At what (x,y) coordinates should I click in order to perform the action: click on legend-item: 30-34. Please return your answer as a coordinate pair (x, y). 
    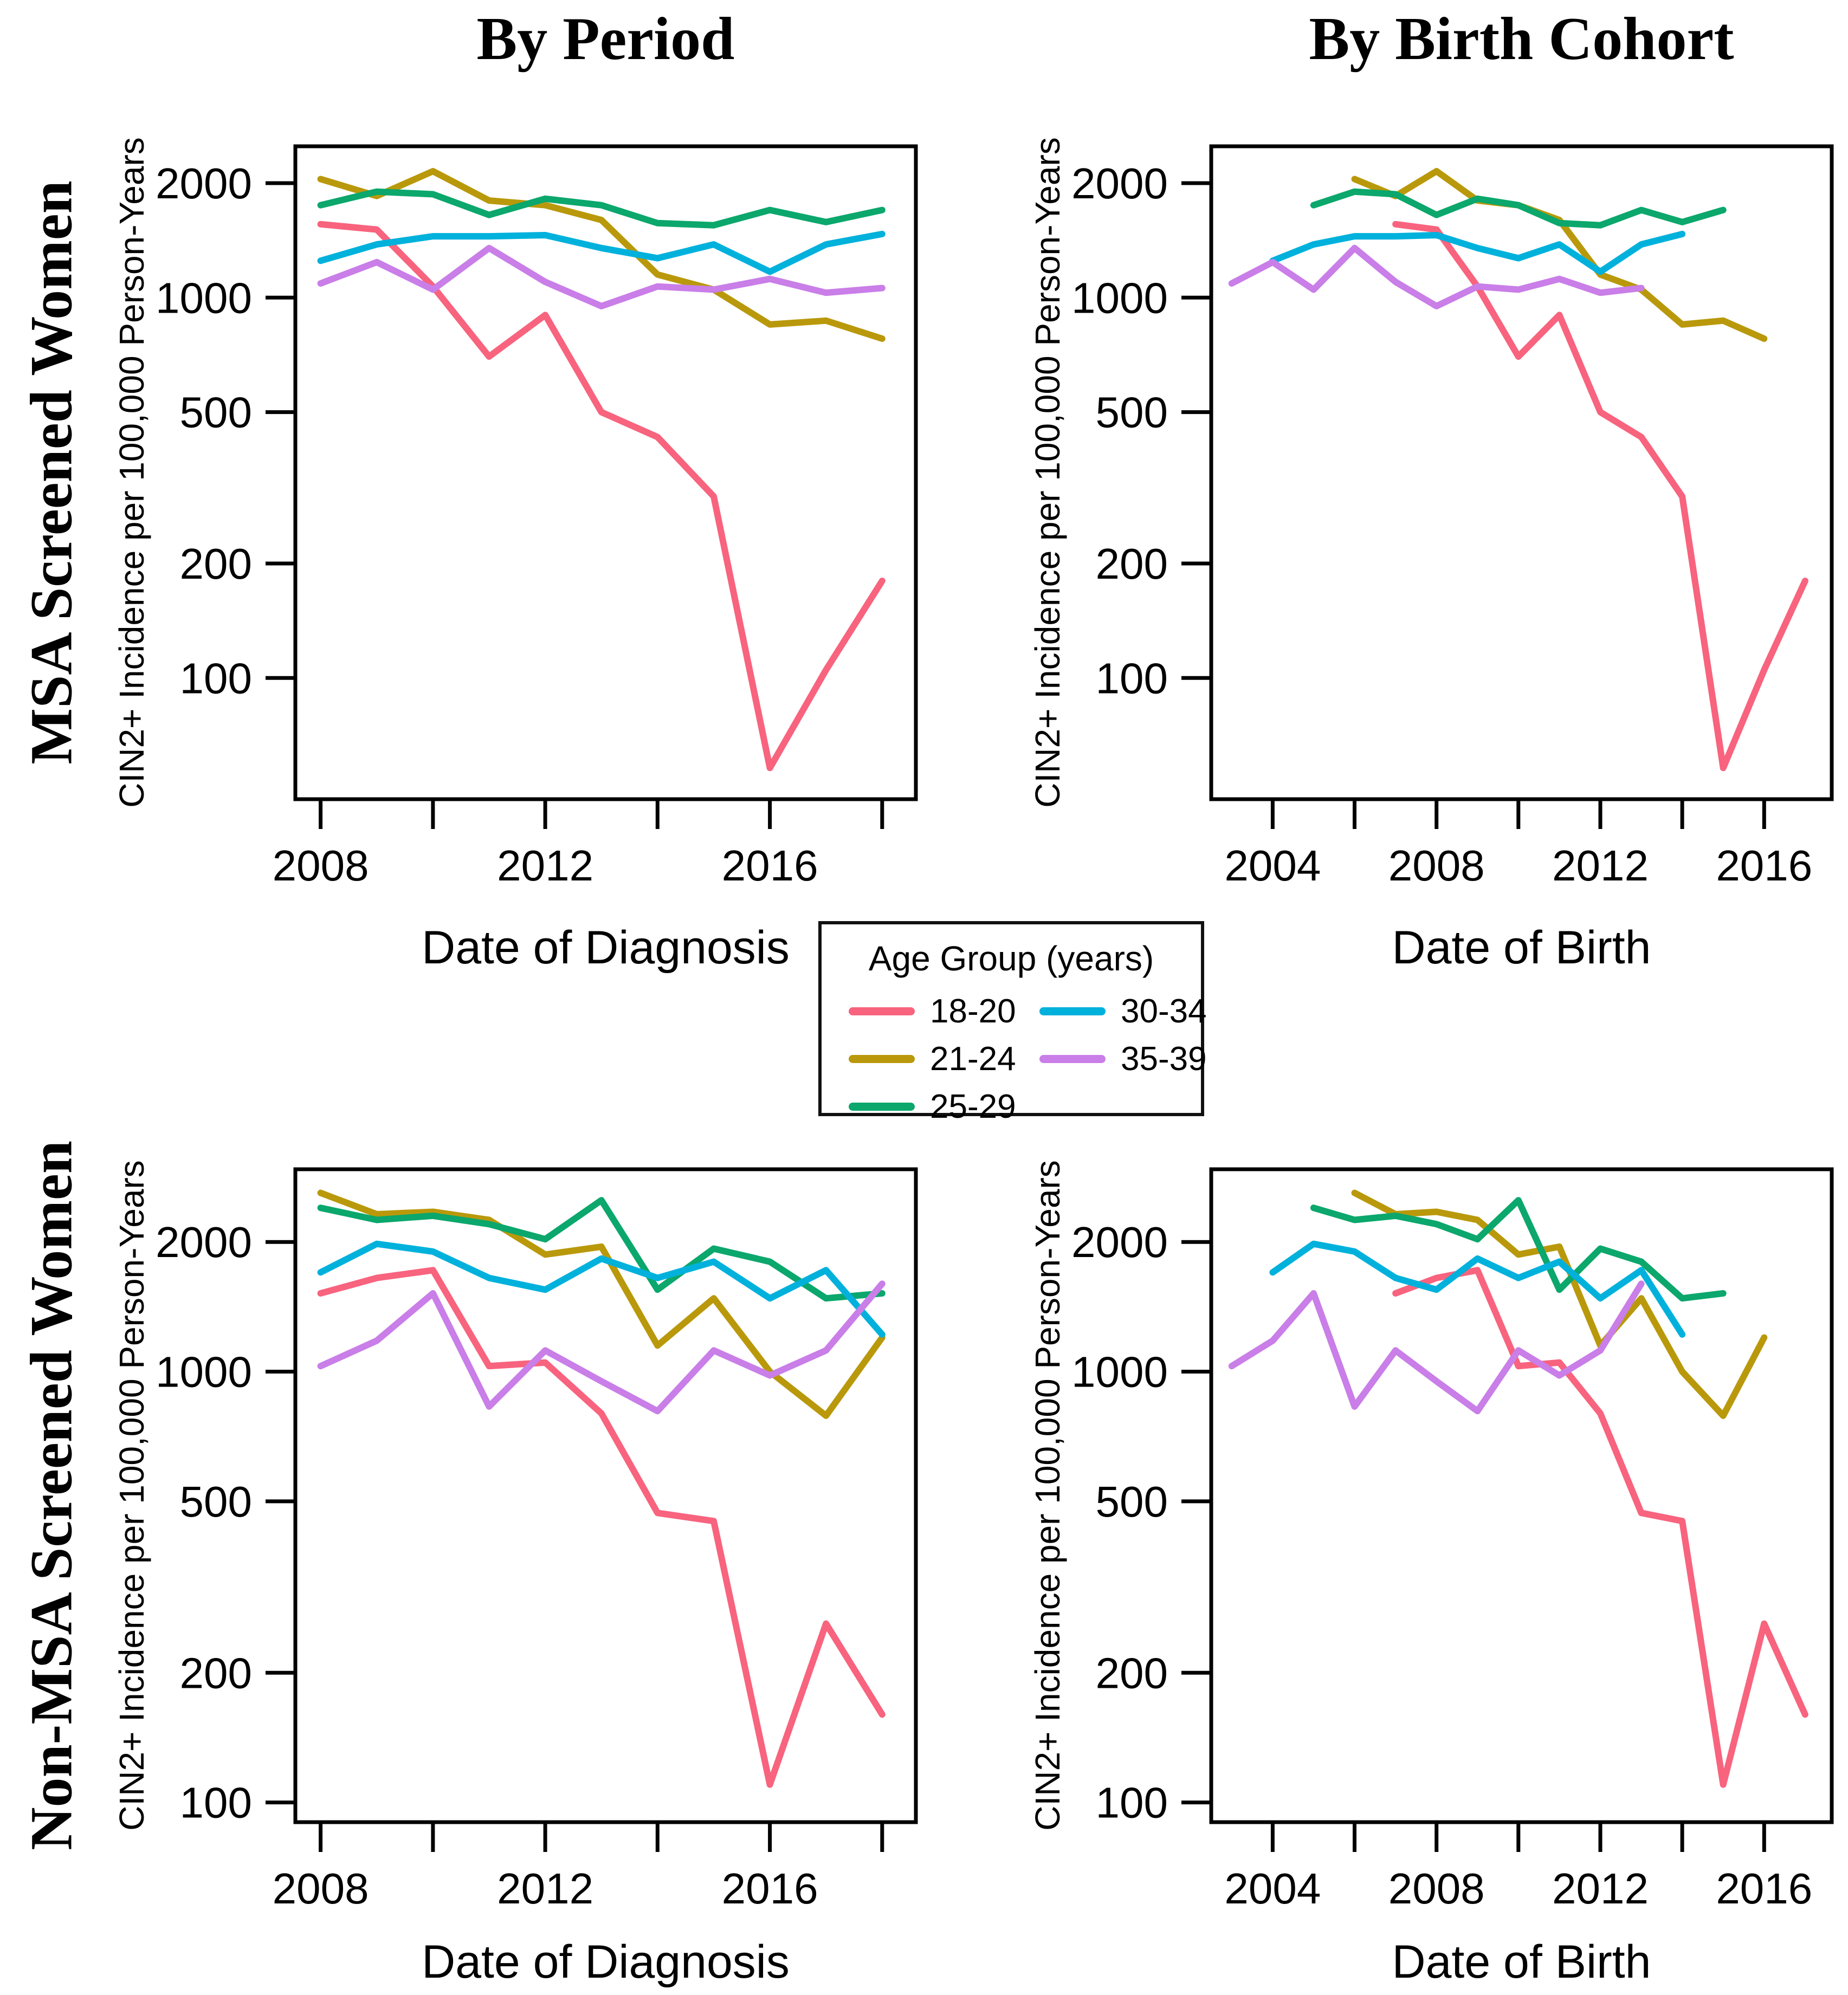
    Looking at the image, I should click on (1123, 1012).